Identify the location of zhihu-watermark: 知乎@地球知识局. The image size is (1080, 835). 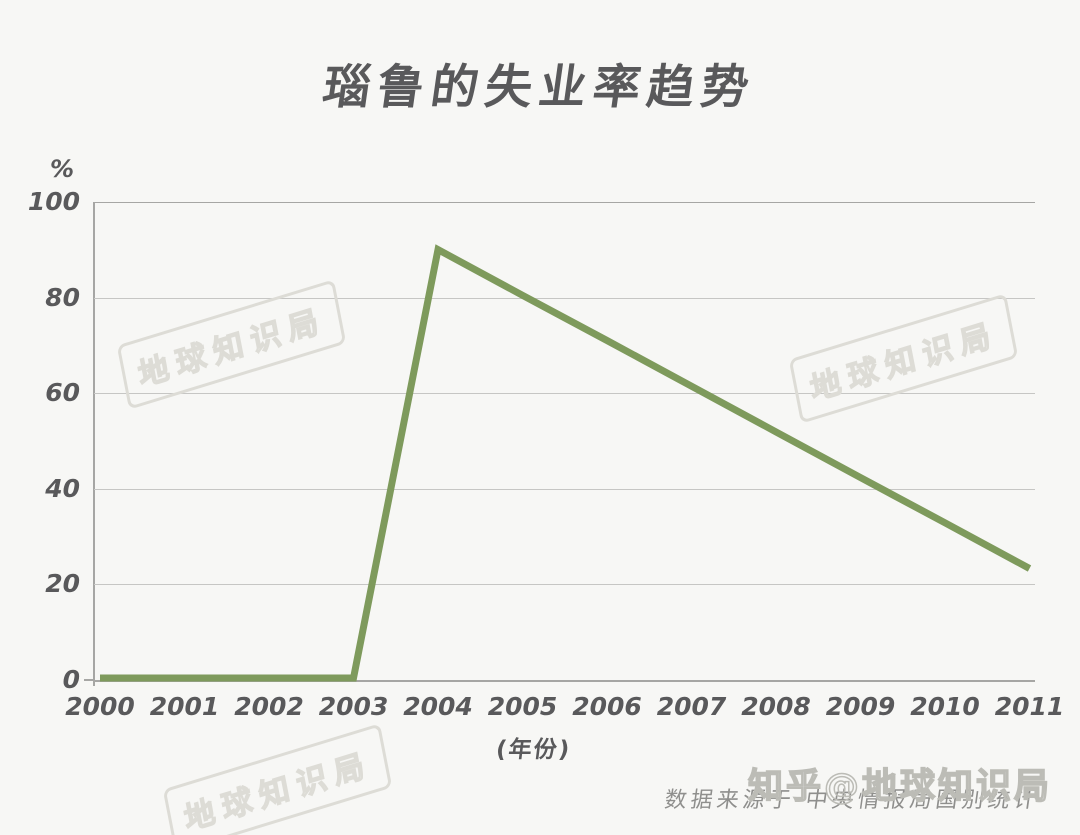
(899, 787).